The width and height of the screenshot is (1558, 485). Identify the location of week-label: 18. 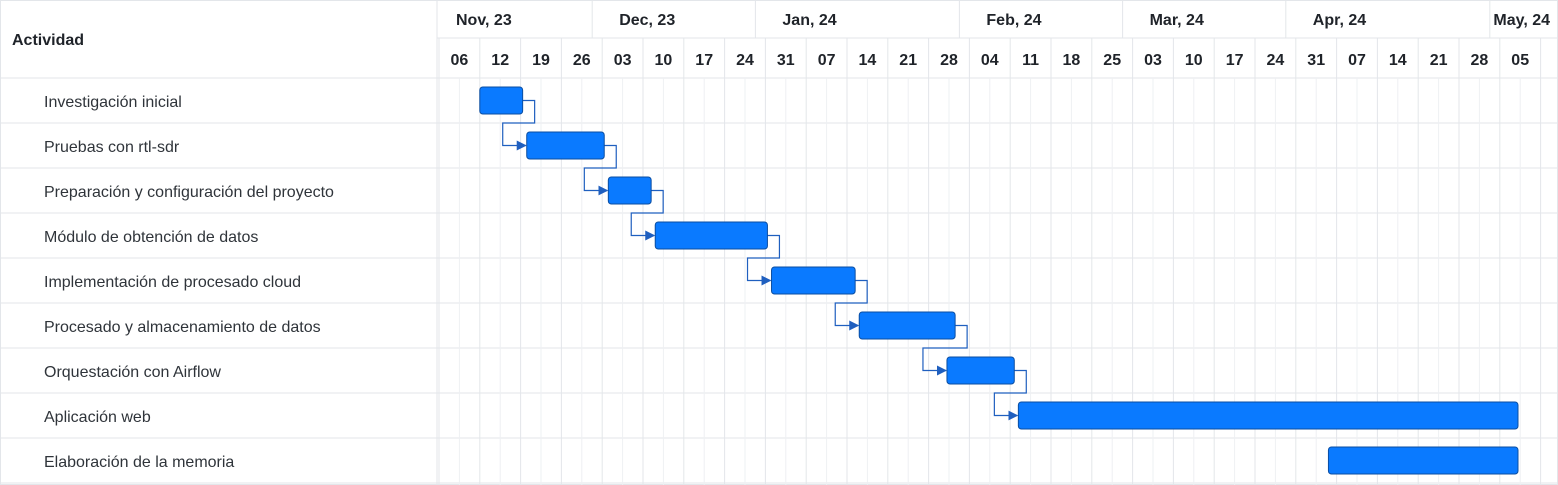
(1072, 60).